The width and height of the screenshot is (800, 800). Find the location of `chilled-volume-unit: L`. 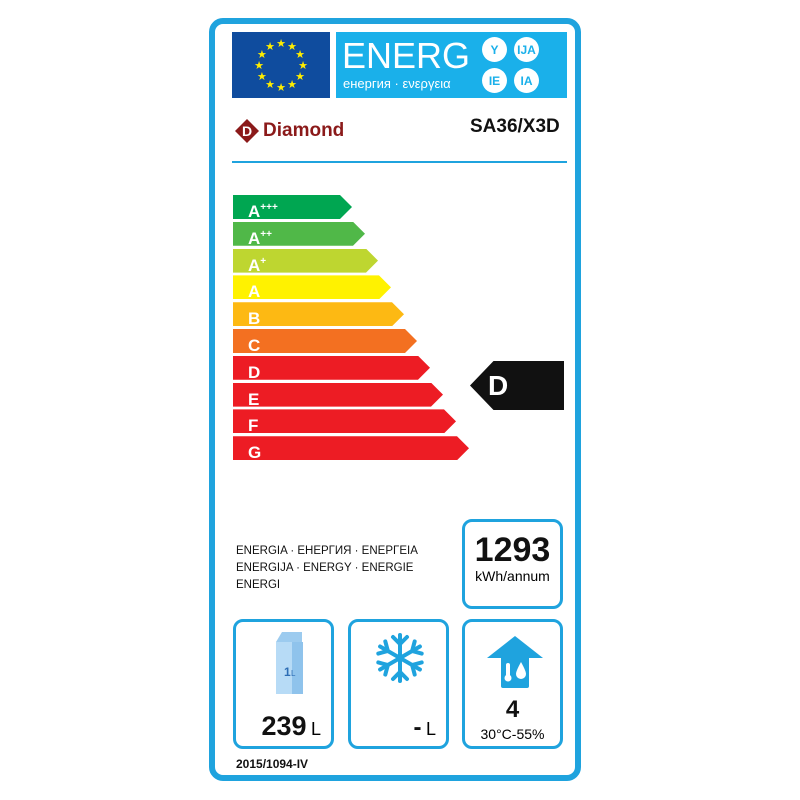

chilled-volume-unit: L is located at coordinates (315, 729).